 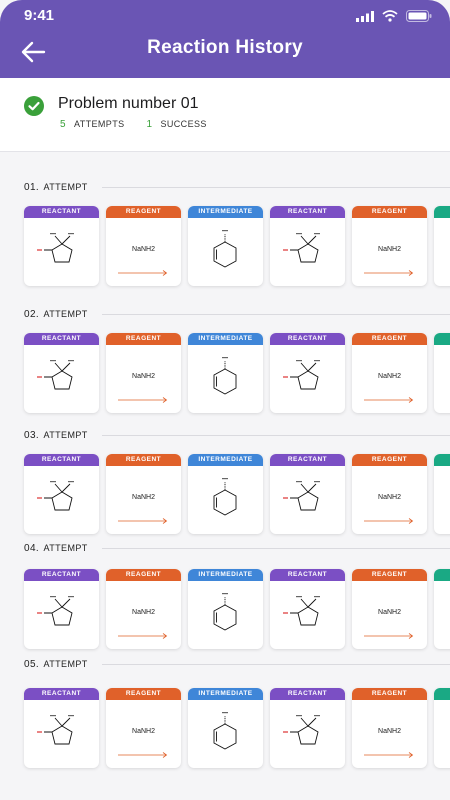 I want to click on status-bar: 9:41, so click(x=225, y=16).